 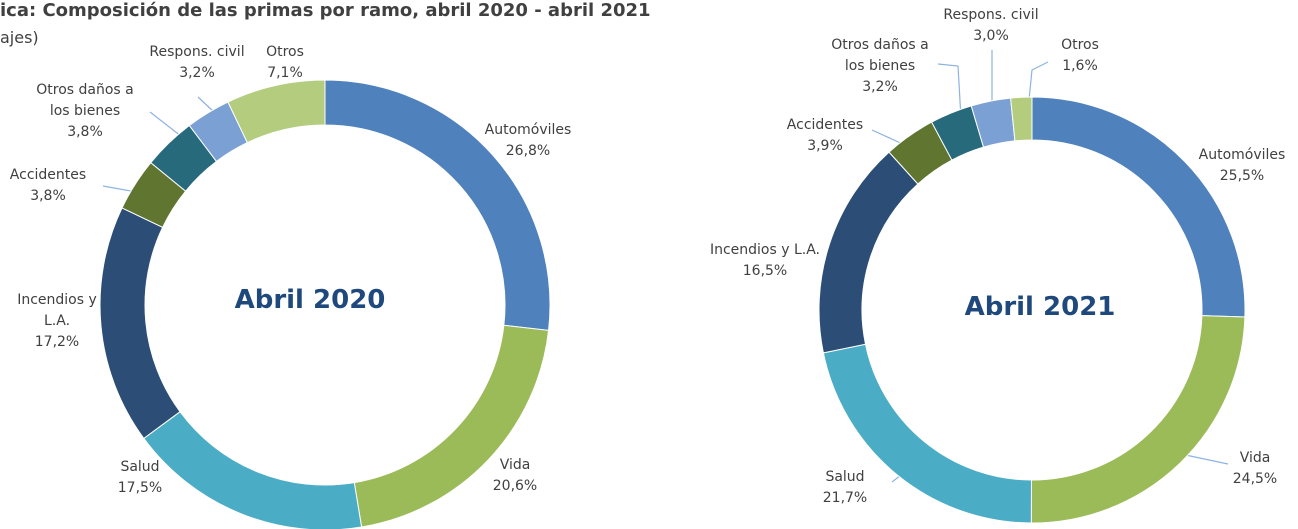 What do you see at coordinates (285, 63) in the screenshot?
I see `label-group: Otros 7,1%` at bounding box center [285, 63].